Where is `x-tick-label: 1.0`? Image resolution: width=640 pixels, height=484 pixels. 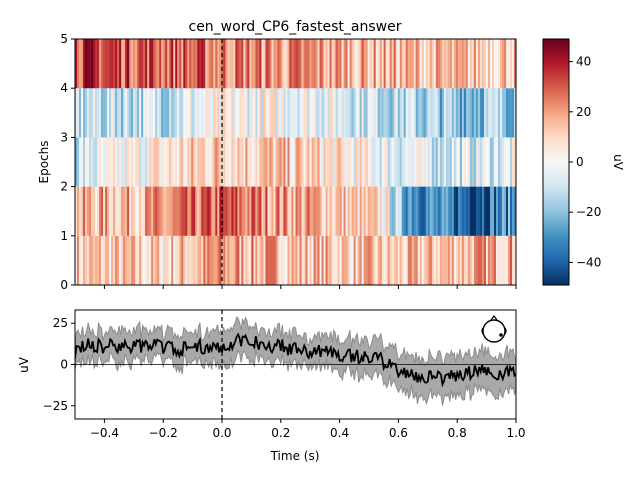
x-tick-label: 1.0 is located at coordinates (515, 433).